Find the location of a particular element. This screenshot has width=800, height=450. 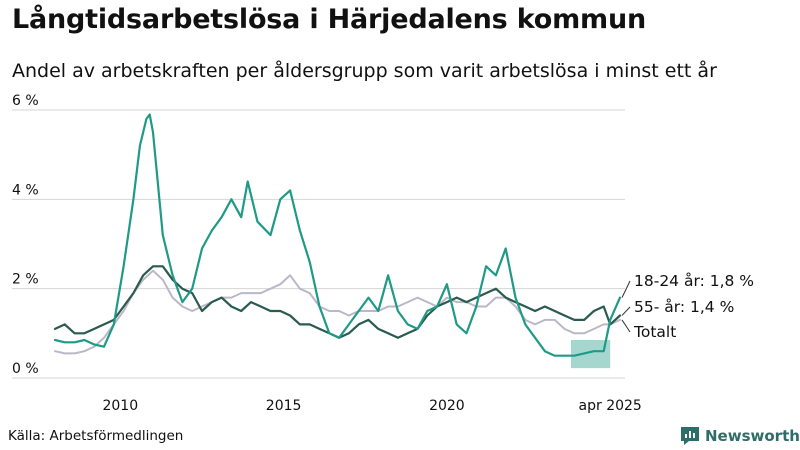

newsworthy-logo-icon is located at coordinates (690, 436).